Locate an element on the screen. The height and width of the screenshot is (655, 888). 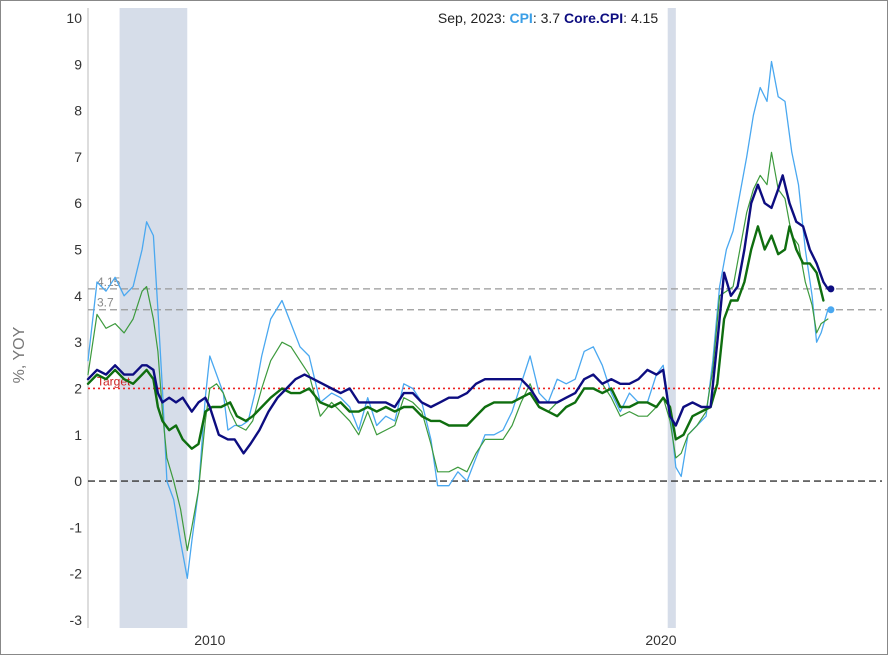
y-tick-label: 6 is located at coordinates (78, 203).